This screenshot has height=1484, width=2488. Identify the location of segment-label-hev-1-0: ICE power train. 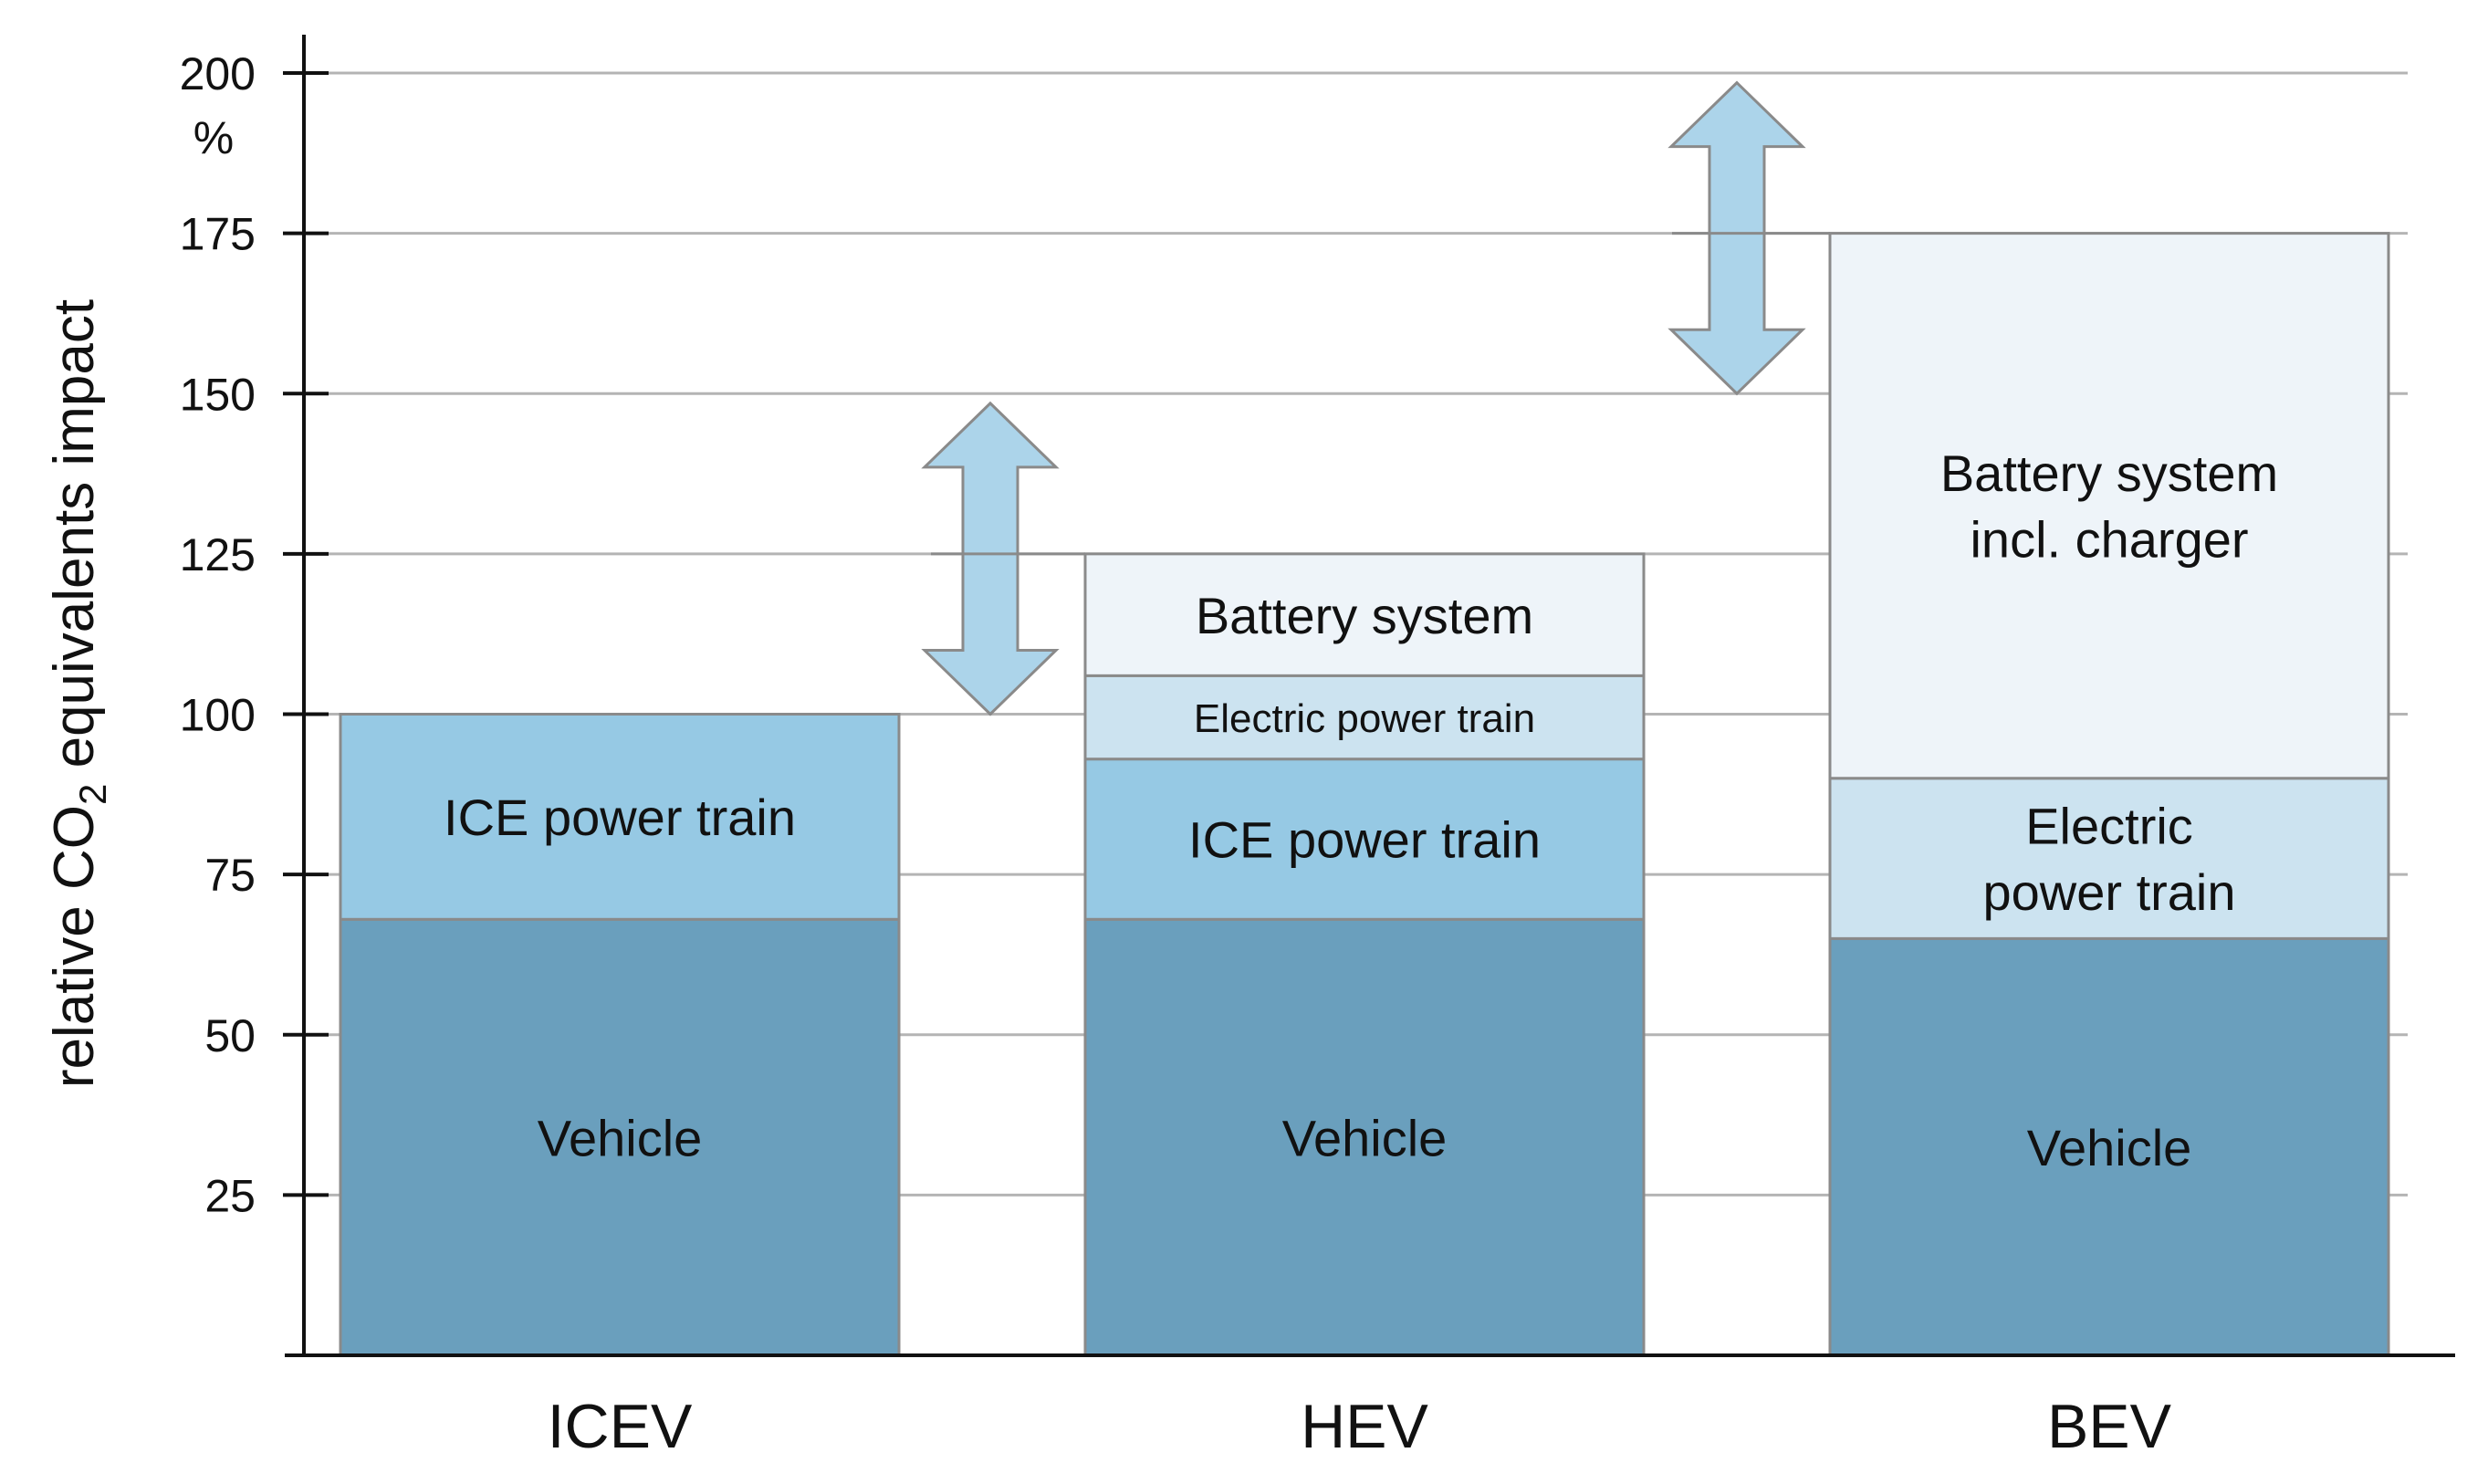
(1364, 840).